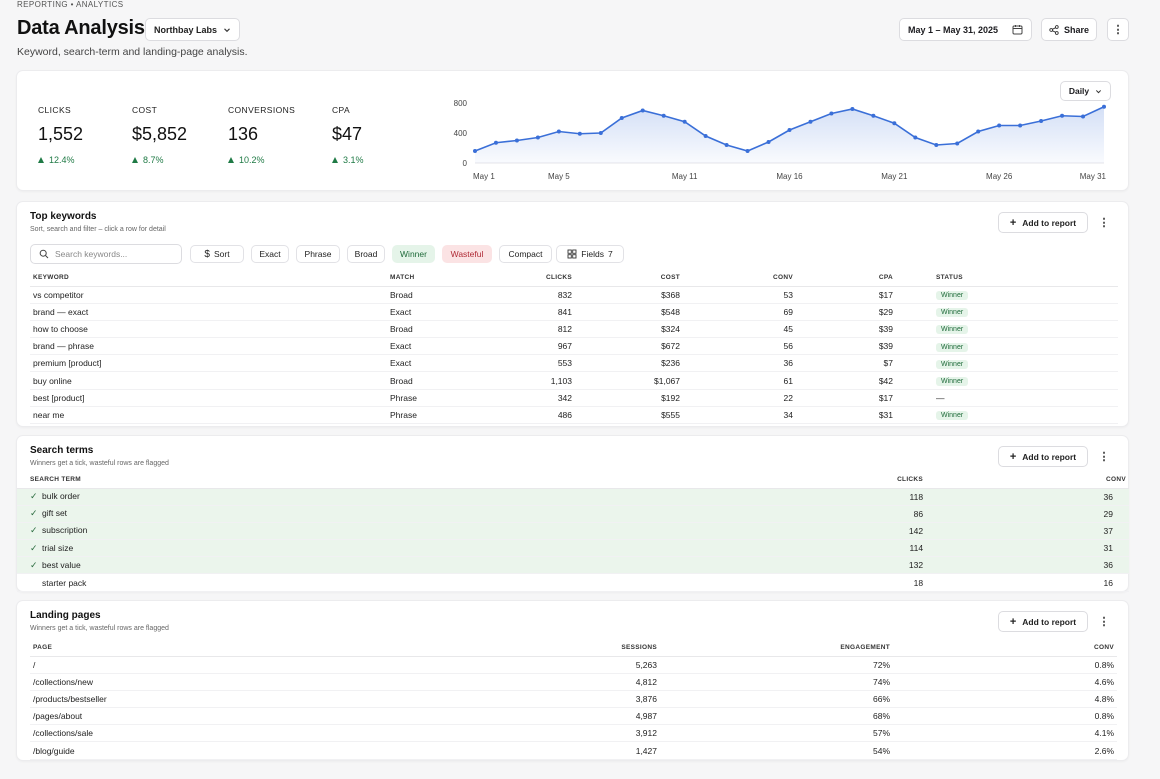 The image size is (1160, 779). Describe the element at coordinates (573, 497) in the screenshot. I see `table-row: ✓ bulk order 118 36` at that location.